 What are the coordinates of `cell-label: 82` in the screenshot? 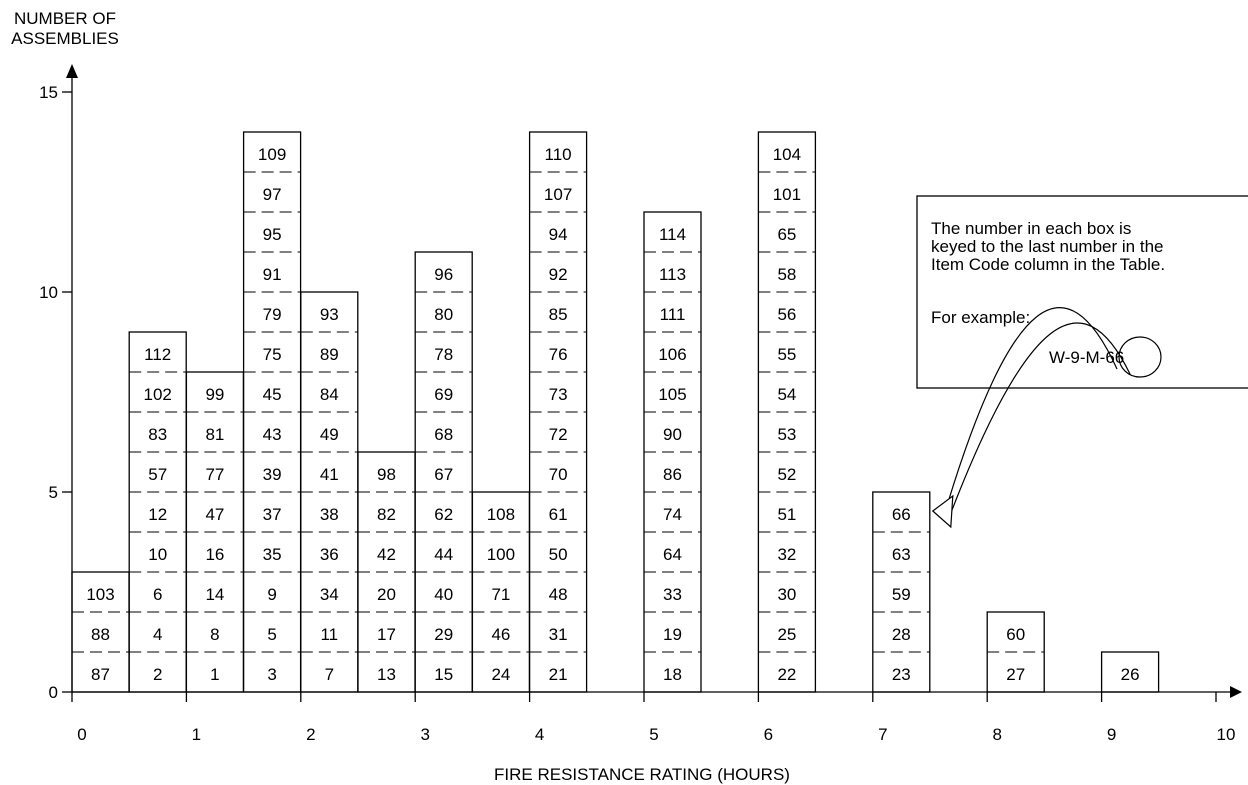 It's located at (386, 514).